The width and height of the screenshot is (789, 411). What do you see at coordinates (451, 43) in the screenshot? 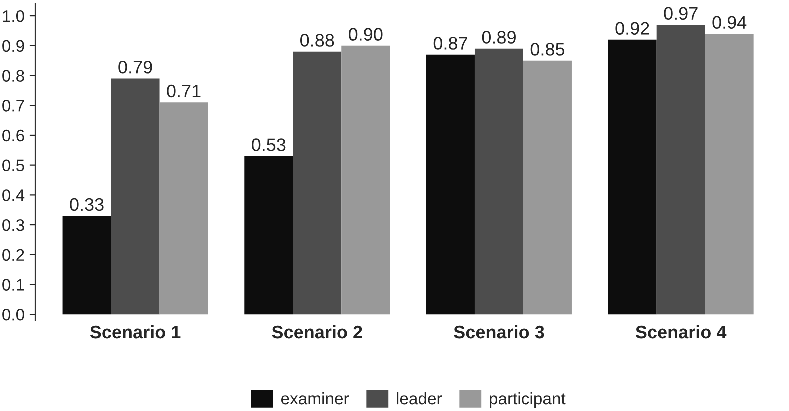
I see `data-label: 0.87` at bounding box center [451, 43].